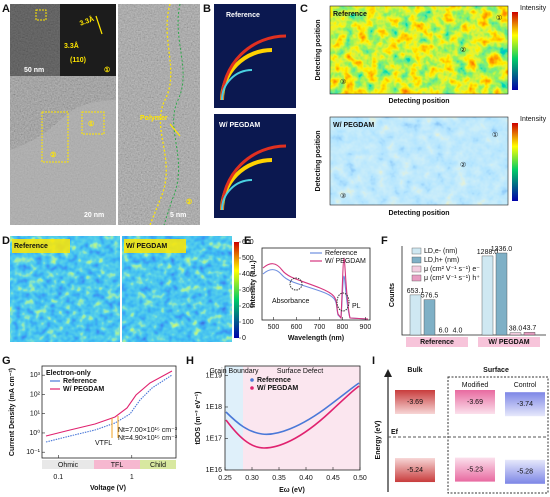 This screenshot has height=497, width=550. I want to click on column-subheader: Modified, so click(475, 385).